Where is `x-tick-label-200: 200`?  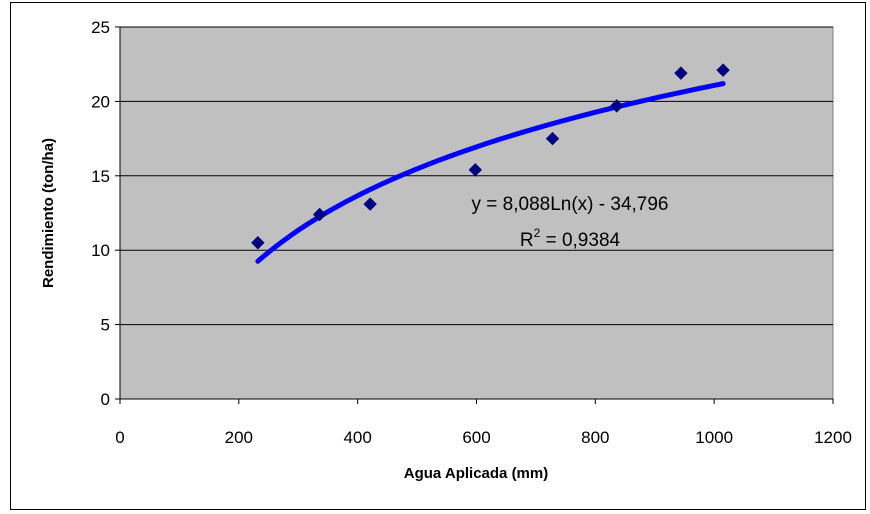 x-tick-label-200: 200 is located at coordinates (239, 437).